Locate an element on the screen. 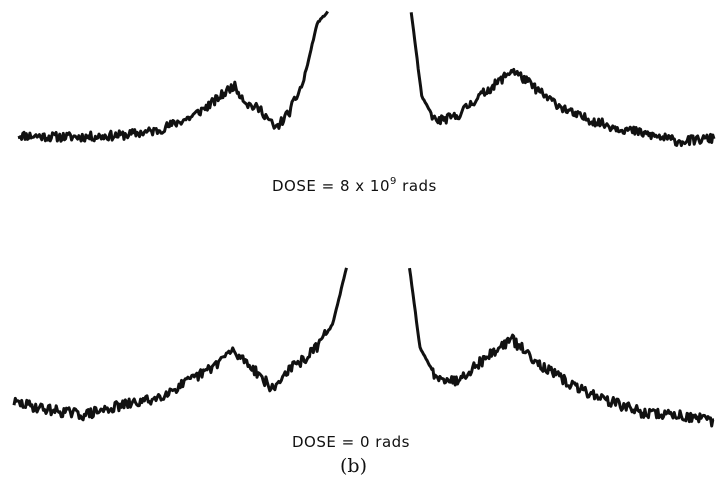 This screenshot has width=716, height=495. dose-label-top-exponent: 9 is located at coordinates (393, 181).